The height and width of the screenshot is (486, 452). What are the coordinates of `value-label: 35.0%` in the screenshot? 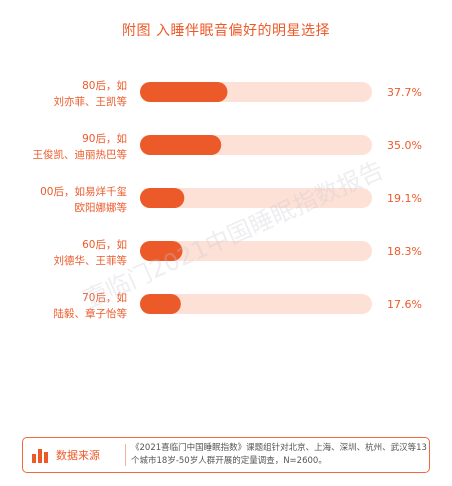 It's located at (404, 145).